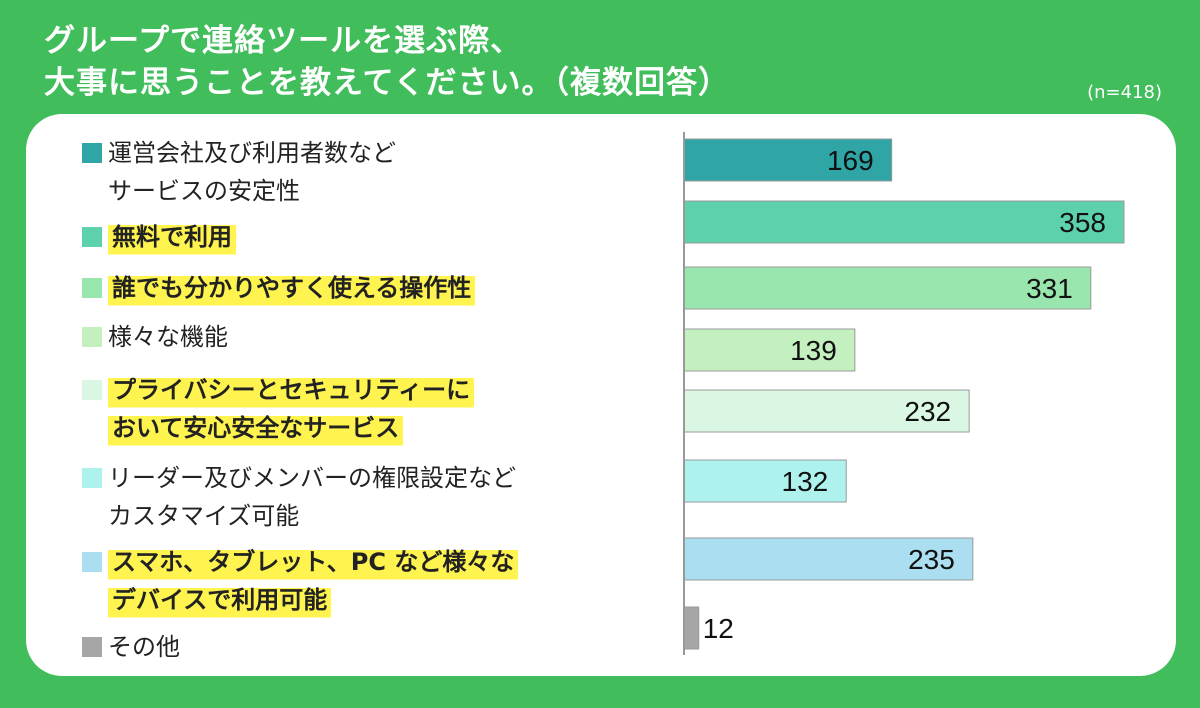  Describe the element at coordinates (850, 160) in the screenshot. I see `value-label-0: 169` at that location.